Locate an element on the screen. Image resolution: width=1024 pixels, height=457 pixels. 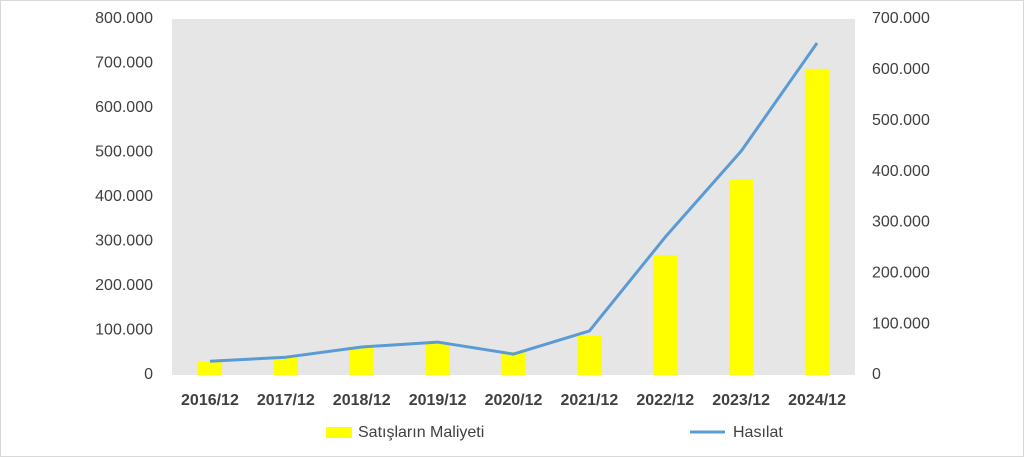
y2-tick-label: 600.000 is located at coordinates (901, 69).